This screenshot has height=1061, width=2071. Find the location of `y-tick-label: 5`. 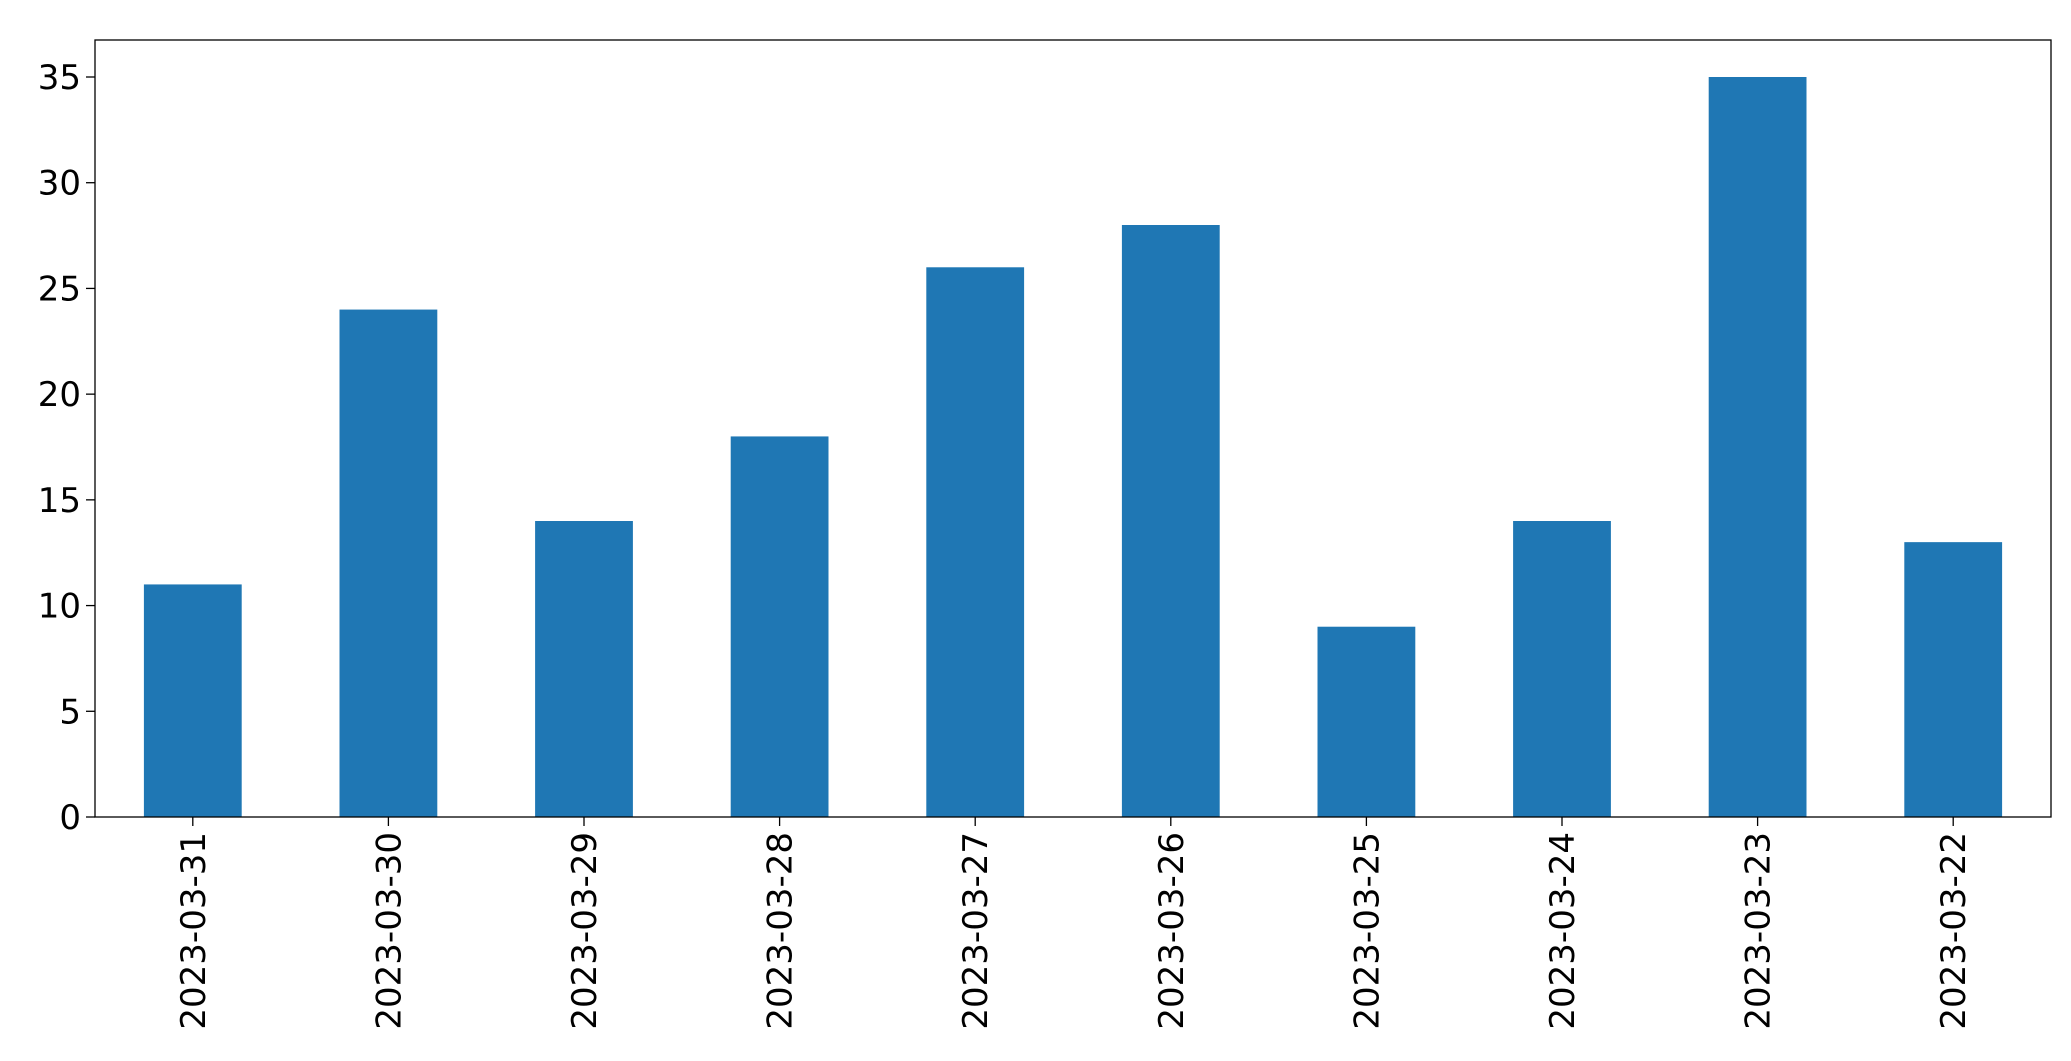

y-tick-label: 5 is located at coordinates (70, 712).